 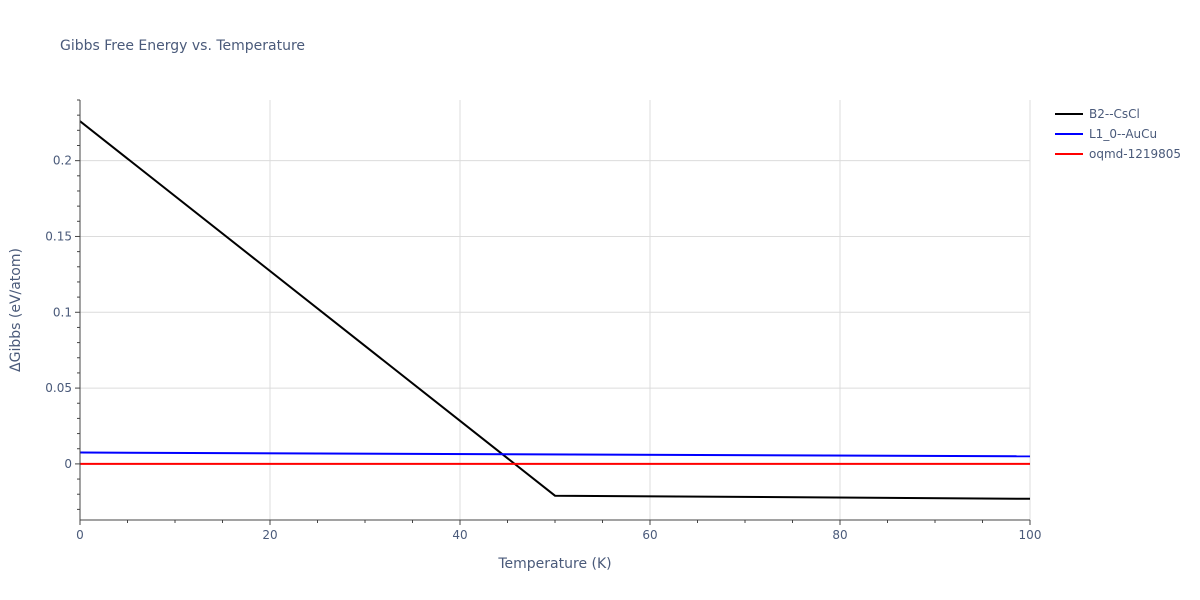 What do you see at coordinates (555, 454) in the screenshot?
I see `series-line-l1-0-aucu` at bounding box center [555, 454].